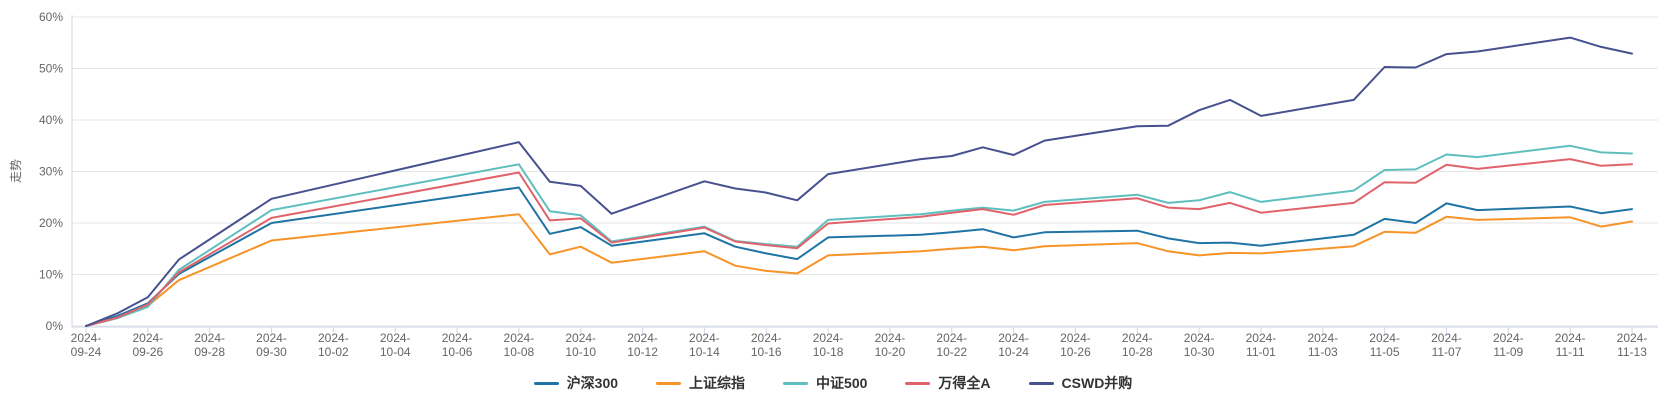  What do you see at coordinates (1075, 352) in the screenshot?
I see `x-axis-tick-label-date: 10-26` at bounding box center [1075, 352].